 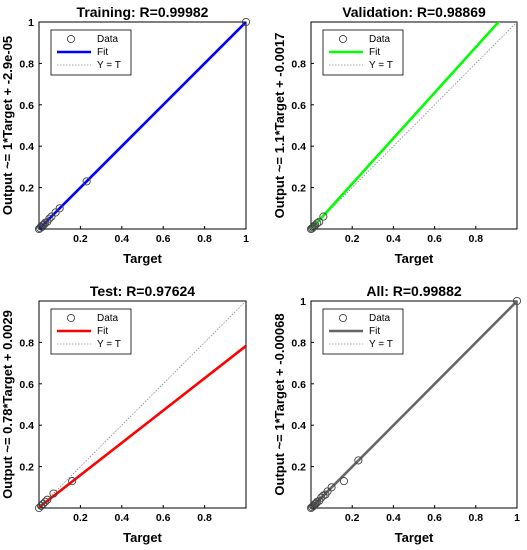 What do you see at coordinates (7, 404) in the screenshot?
I see `y-axis-label: Output ~= 0.78*Target + 0.0029` at bounding box center [7, 404].